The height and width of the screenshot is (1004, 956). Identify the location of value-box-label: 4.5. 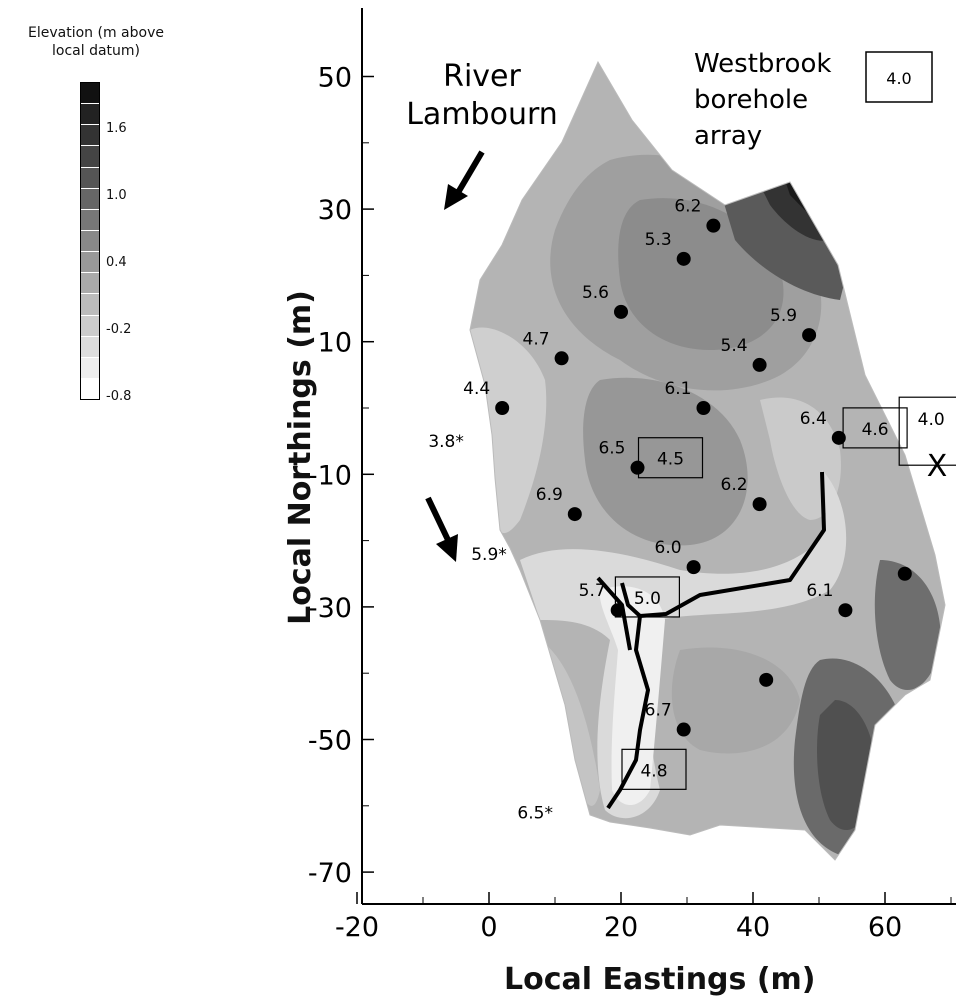
(670, 460).